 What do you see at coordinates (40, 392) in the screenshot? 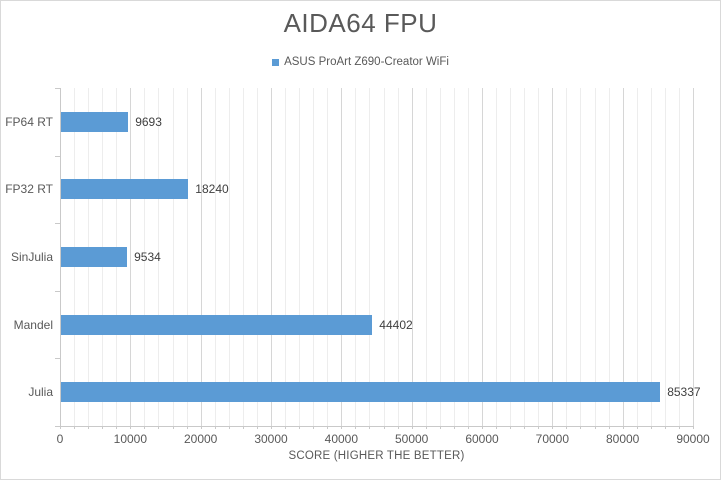
I see `category-label: Julia` at bounding box center [40, 392].